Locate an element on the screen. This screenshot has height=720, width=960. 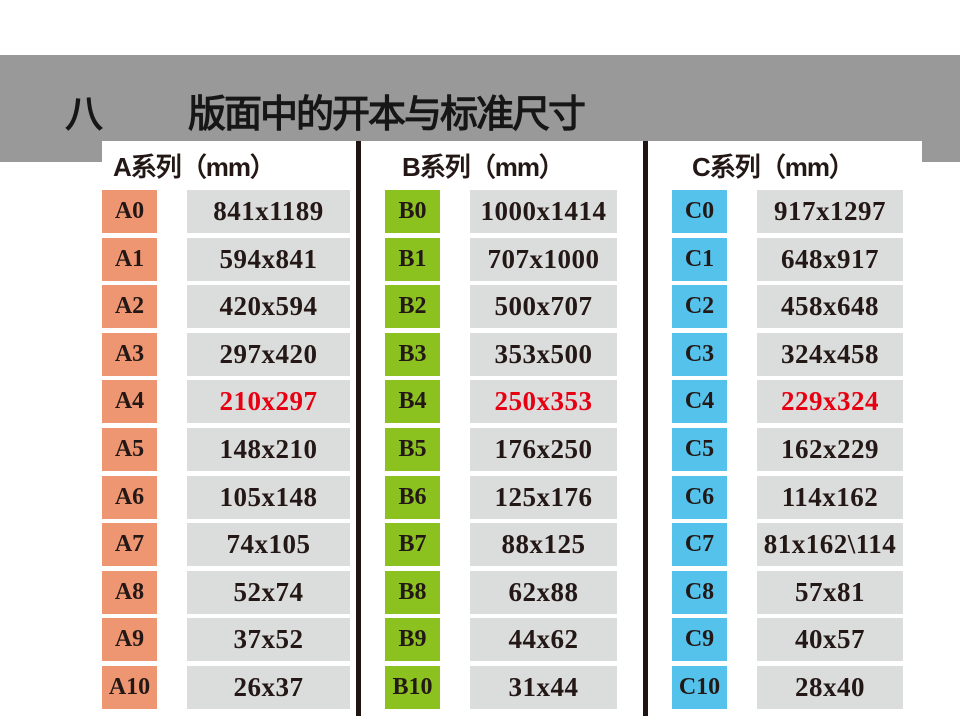
size-label-cell: C5 is located at coordinates (699, 449).